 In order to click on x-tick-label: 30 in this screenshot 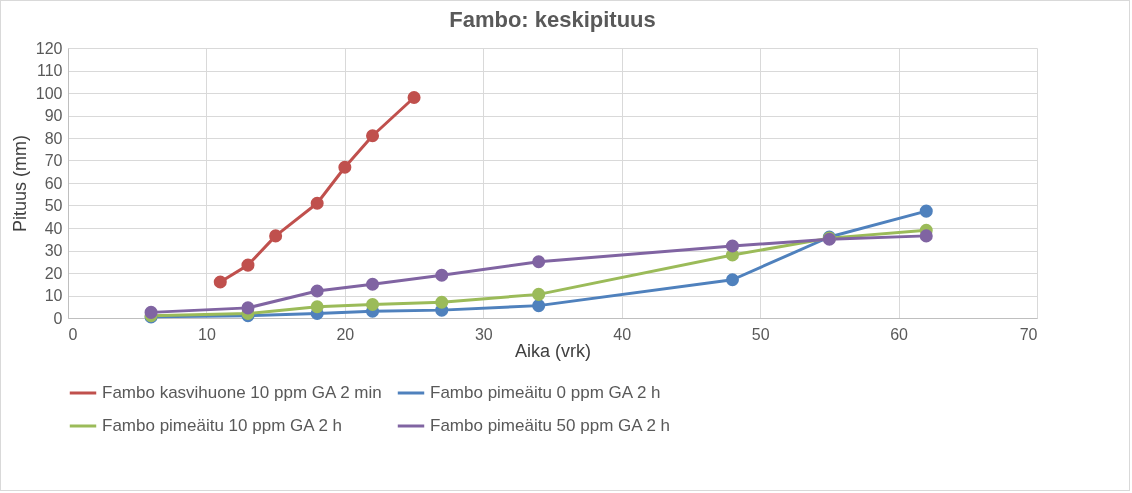, I will do `click(483, 334)`.